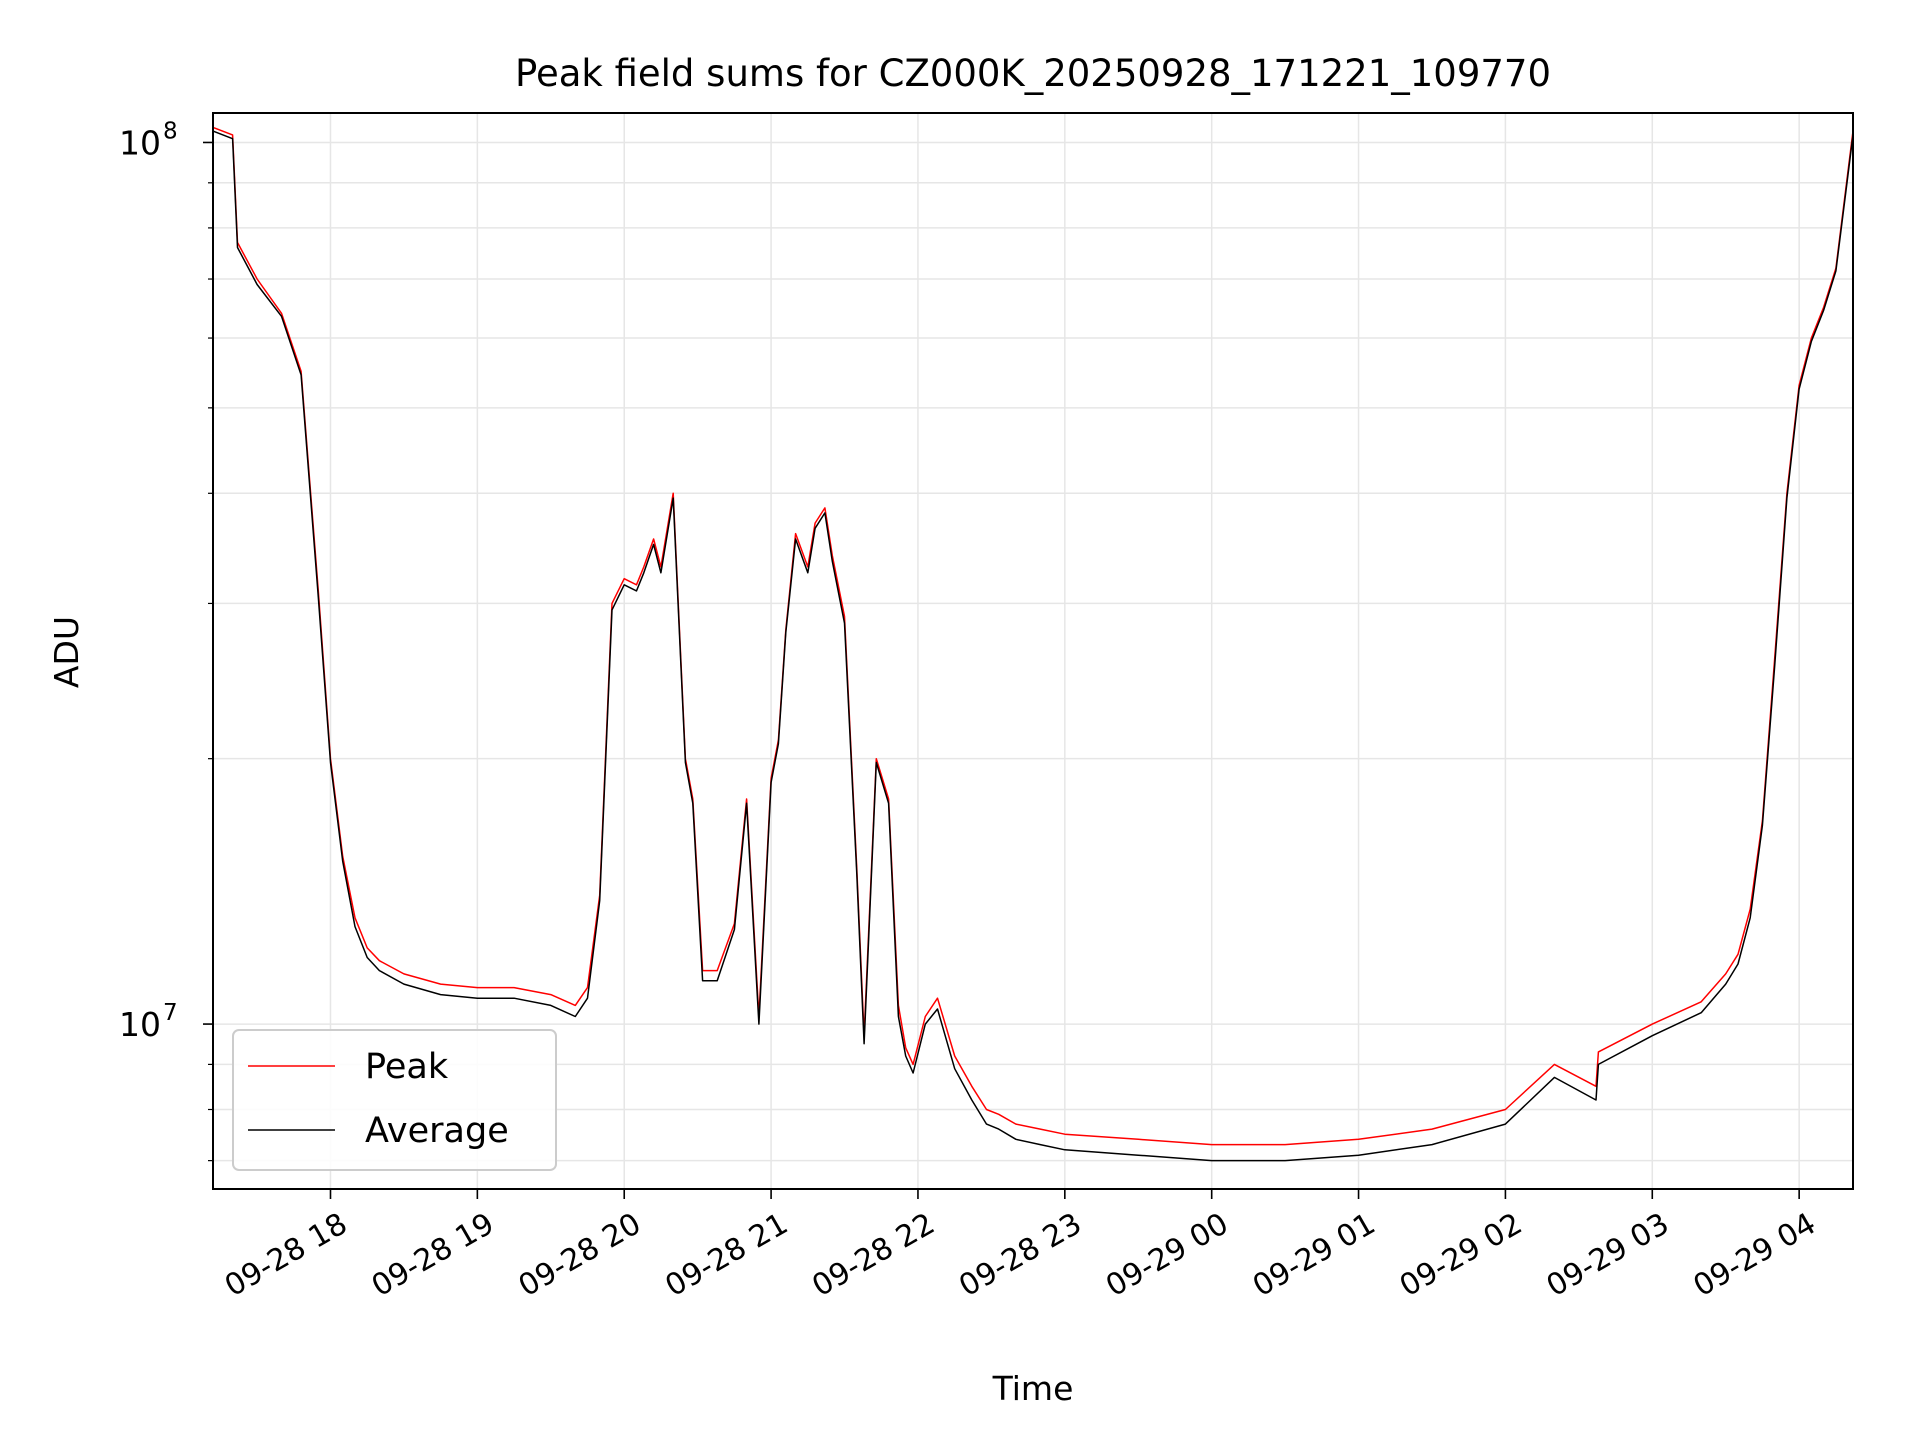 This screenshot has width=1920, height=1440. Describe the element at coordinates (170, 1013) in the screenshot. I see `y-tick-label-exponent: 7` at that location.